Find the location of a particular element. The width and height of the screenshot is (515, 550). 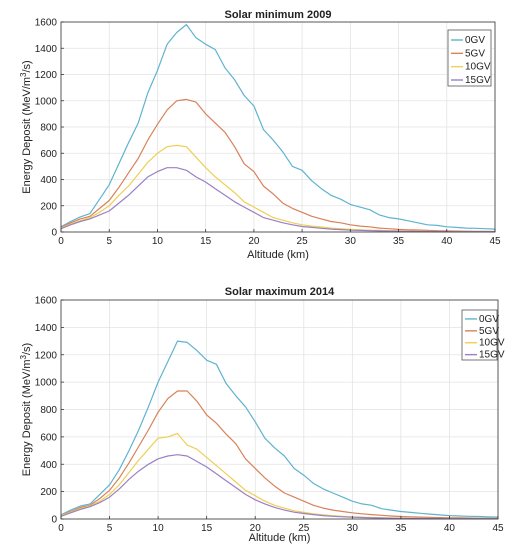

chart-title: Solar minimum 2009 is located at coordinates (278, 15).